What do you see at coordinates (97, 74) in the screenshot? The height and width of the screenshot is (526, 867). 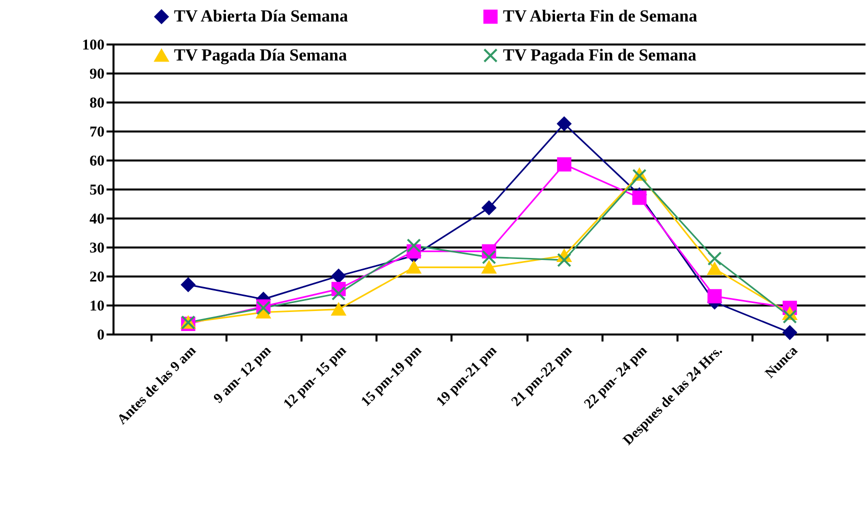 I see `y-tick-label: 90` at bounding box center [97, 74].